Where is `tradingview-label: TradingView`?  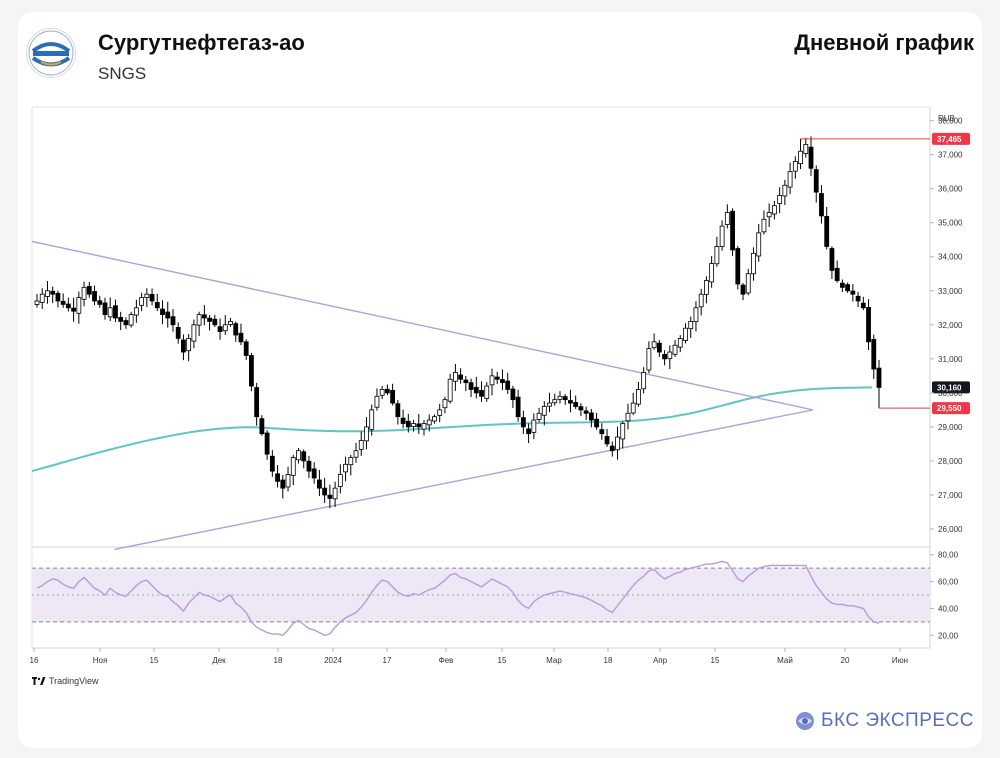
tradingview-label: TradingView is located at coordinates (74, 681).